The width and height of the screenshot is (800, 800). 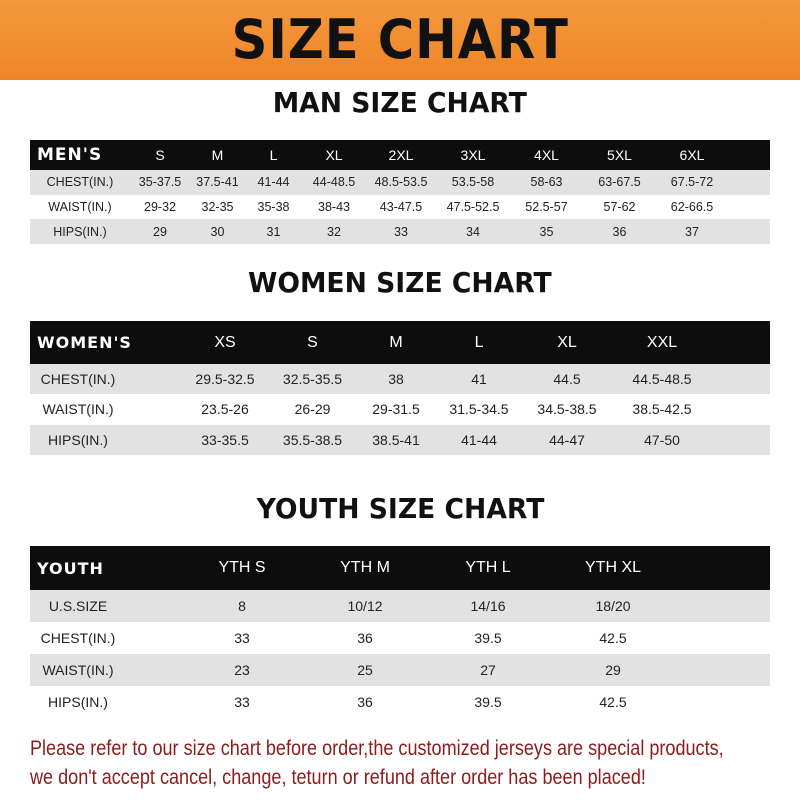 I want to click on men-title-text: MAN SIZE CHART, so click(x=400, y=102).